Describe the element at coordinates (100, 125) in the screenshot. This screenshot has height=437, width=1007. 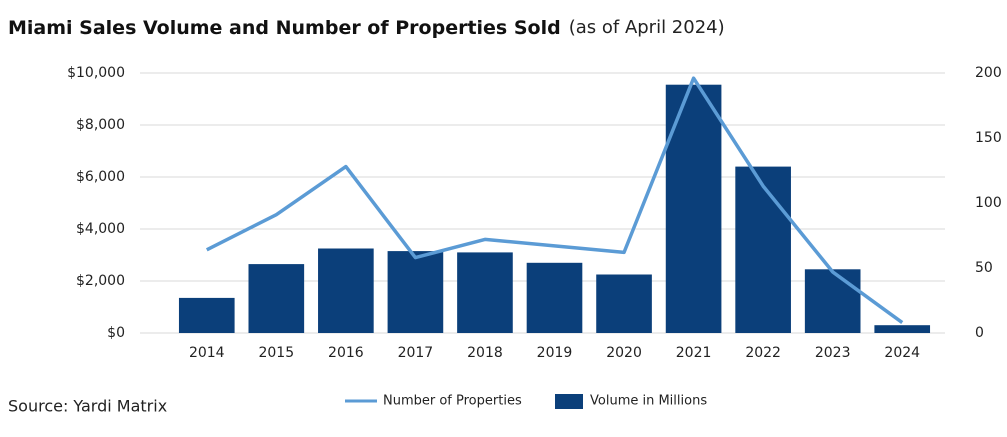
I see `y-tick-label: $8,000` at that location.